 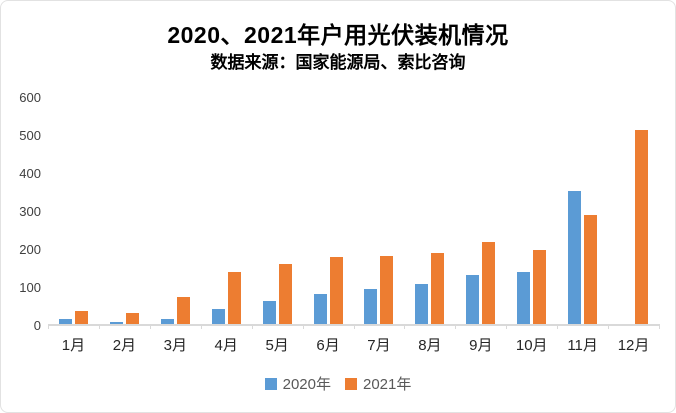 I want to click on x-tick-label-6月: 6月, so click(x=328, y=345).